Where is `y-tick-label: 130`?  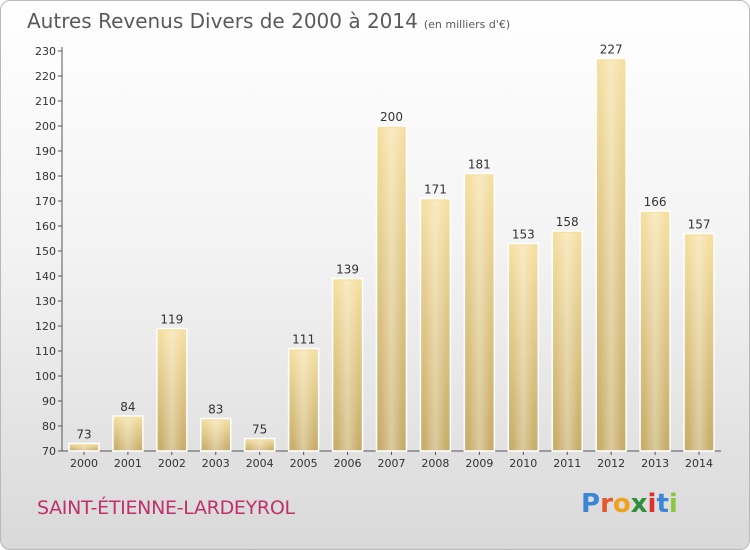 y-tick-label: 130 is located at coordinates (45, 301).